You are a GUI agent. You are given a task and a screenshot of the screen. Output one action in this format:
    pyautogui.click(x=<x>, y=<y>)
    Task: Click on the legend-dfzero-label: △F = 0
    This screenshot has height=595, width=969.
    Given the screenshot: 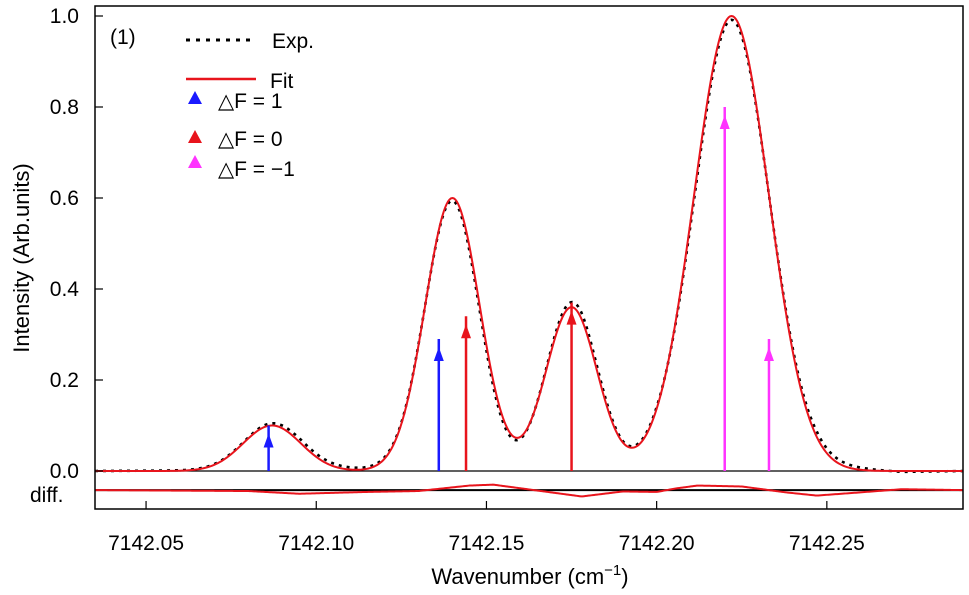 What is the action you would take?
    pyautogui.click(x=250, y=139)
    